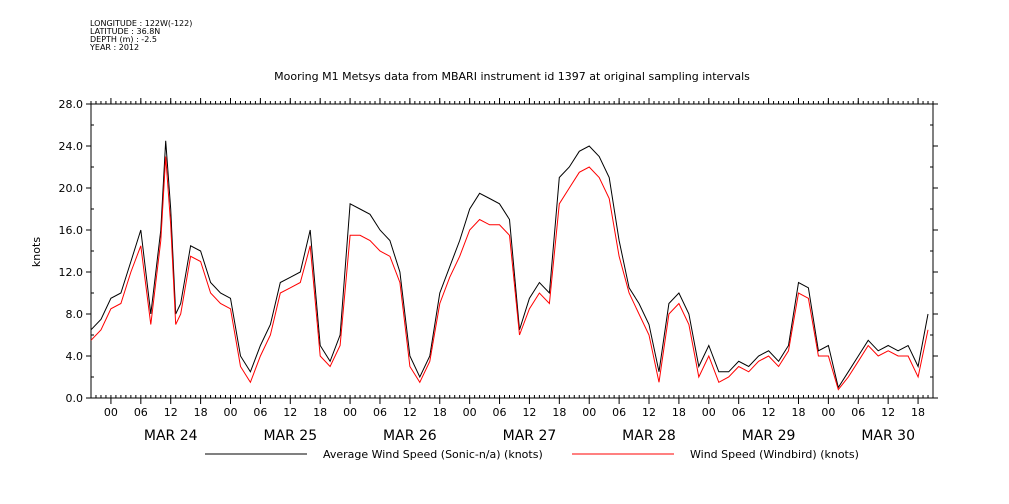 This screenshot has height=504, width=1009. Describe the element at coordinates (71, 272) in the screenshot. I see `y-tick-label: 12.0` at that location.